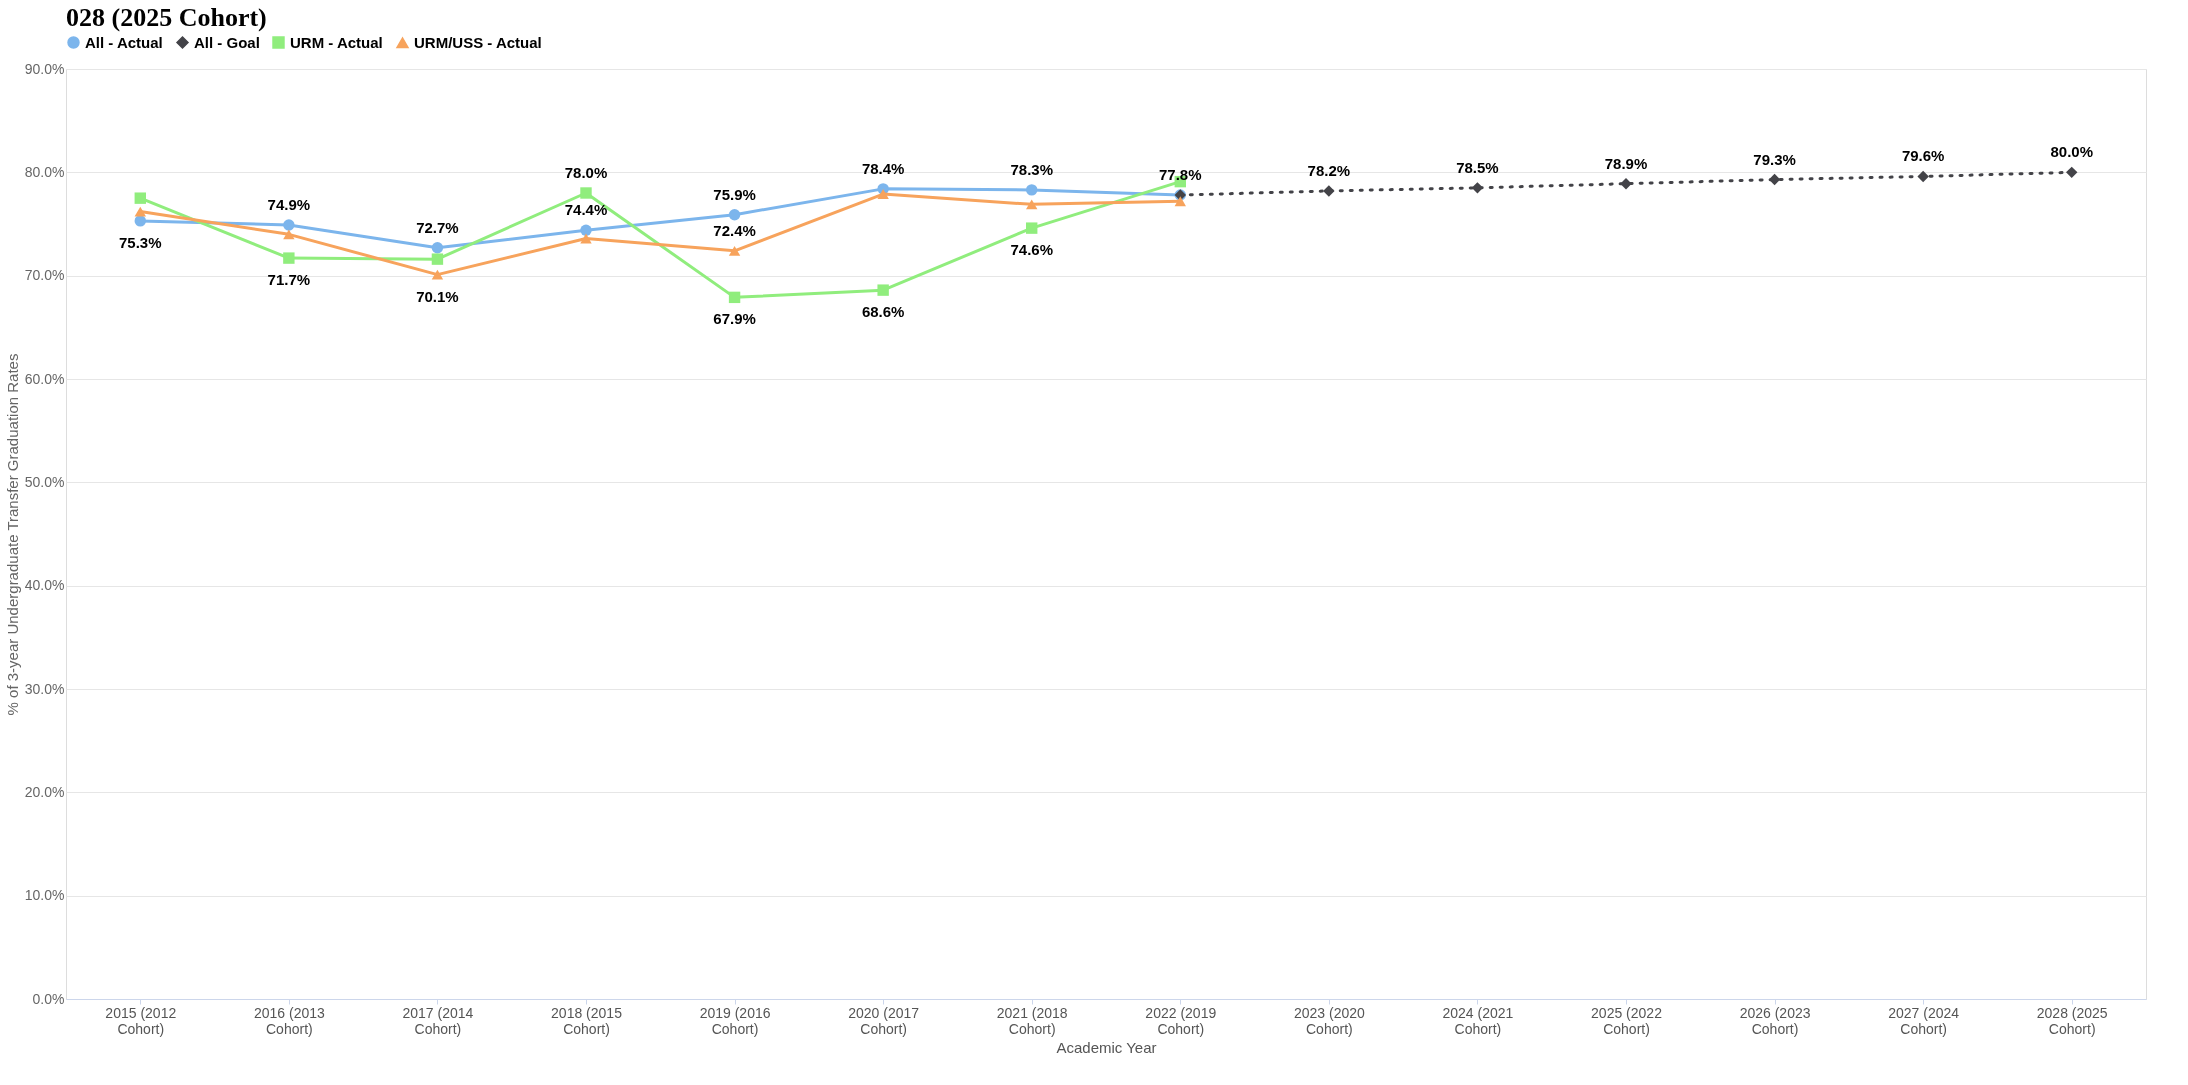 This screenshot has height=1085, width=2188. I want to click on data-label: 79.3%, so click(1774, 159).